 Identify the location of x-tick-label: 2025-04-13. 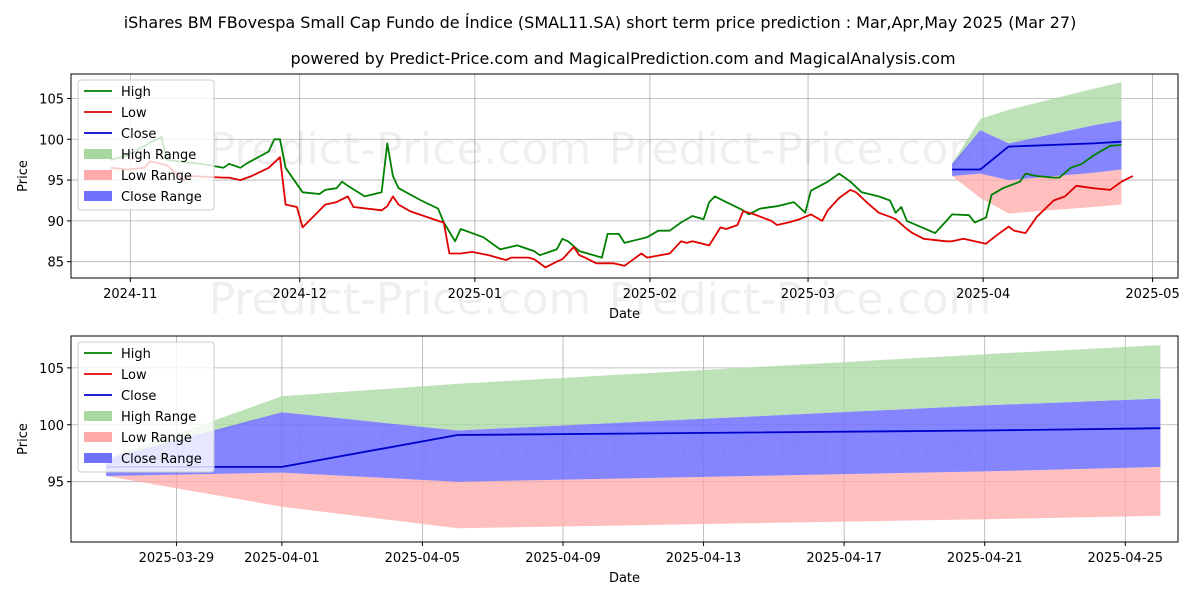
(704, 558).